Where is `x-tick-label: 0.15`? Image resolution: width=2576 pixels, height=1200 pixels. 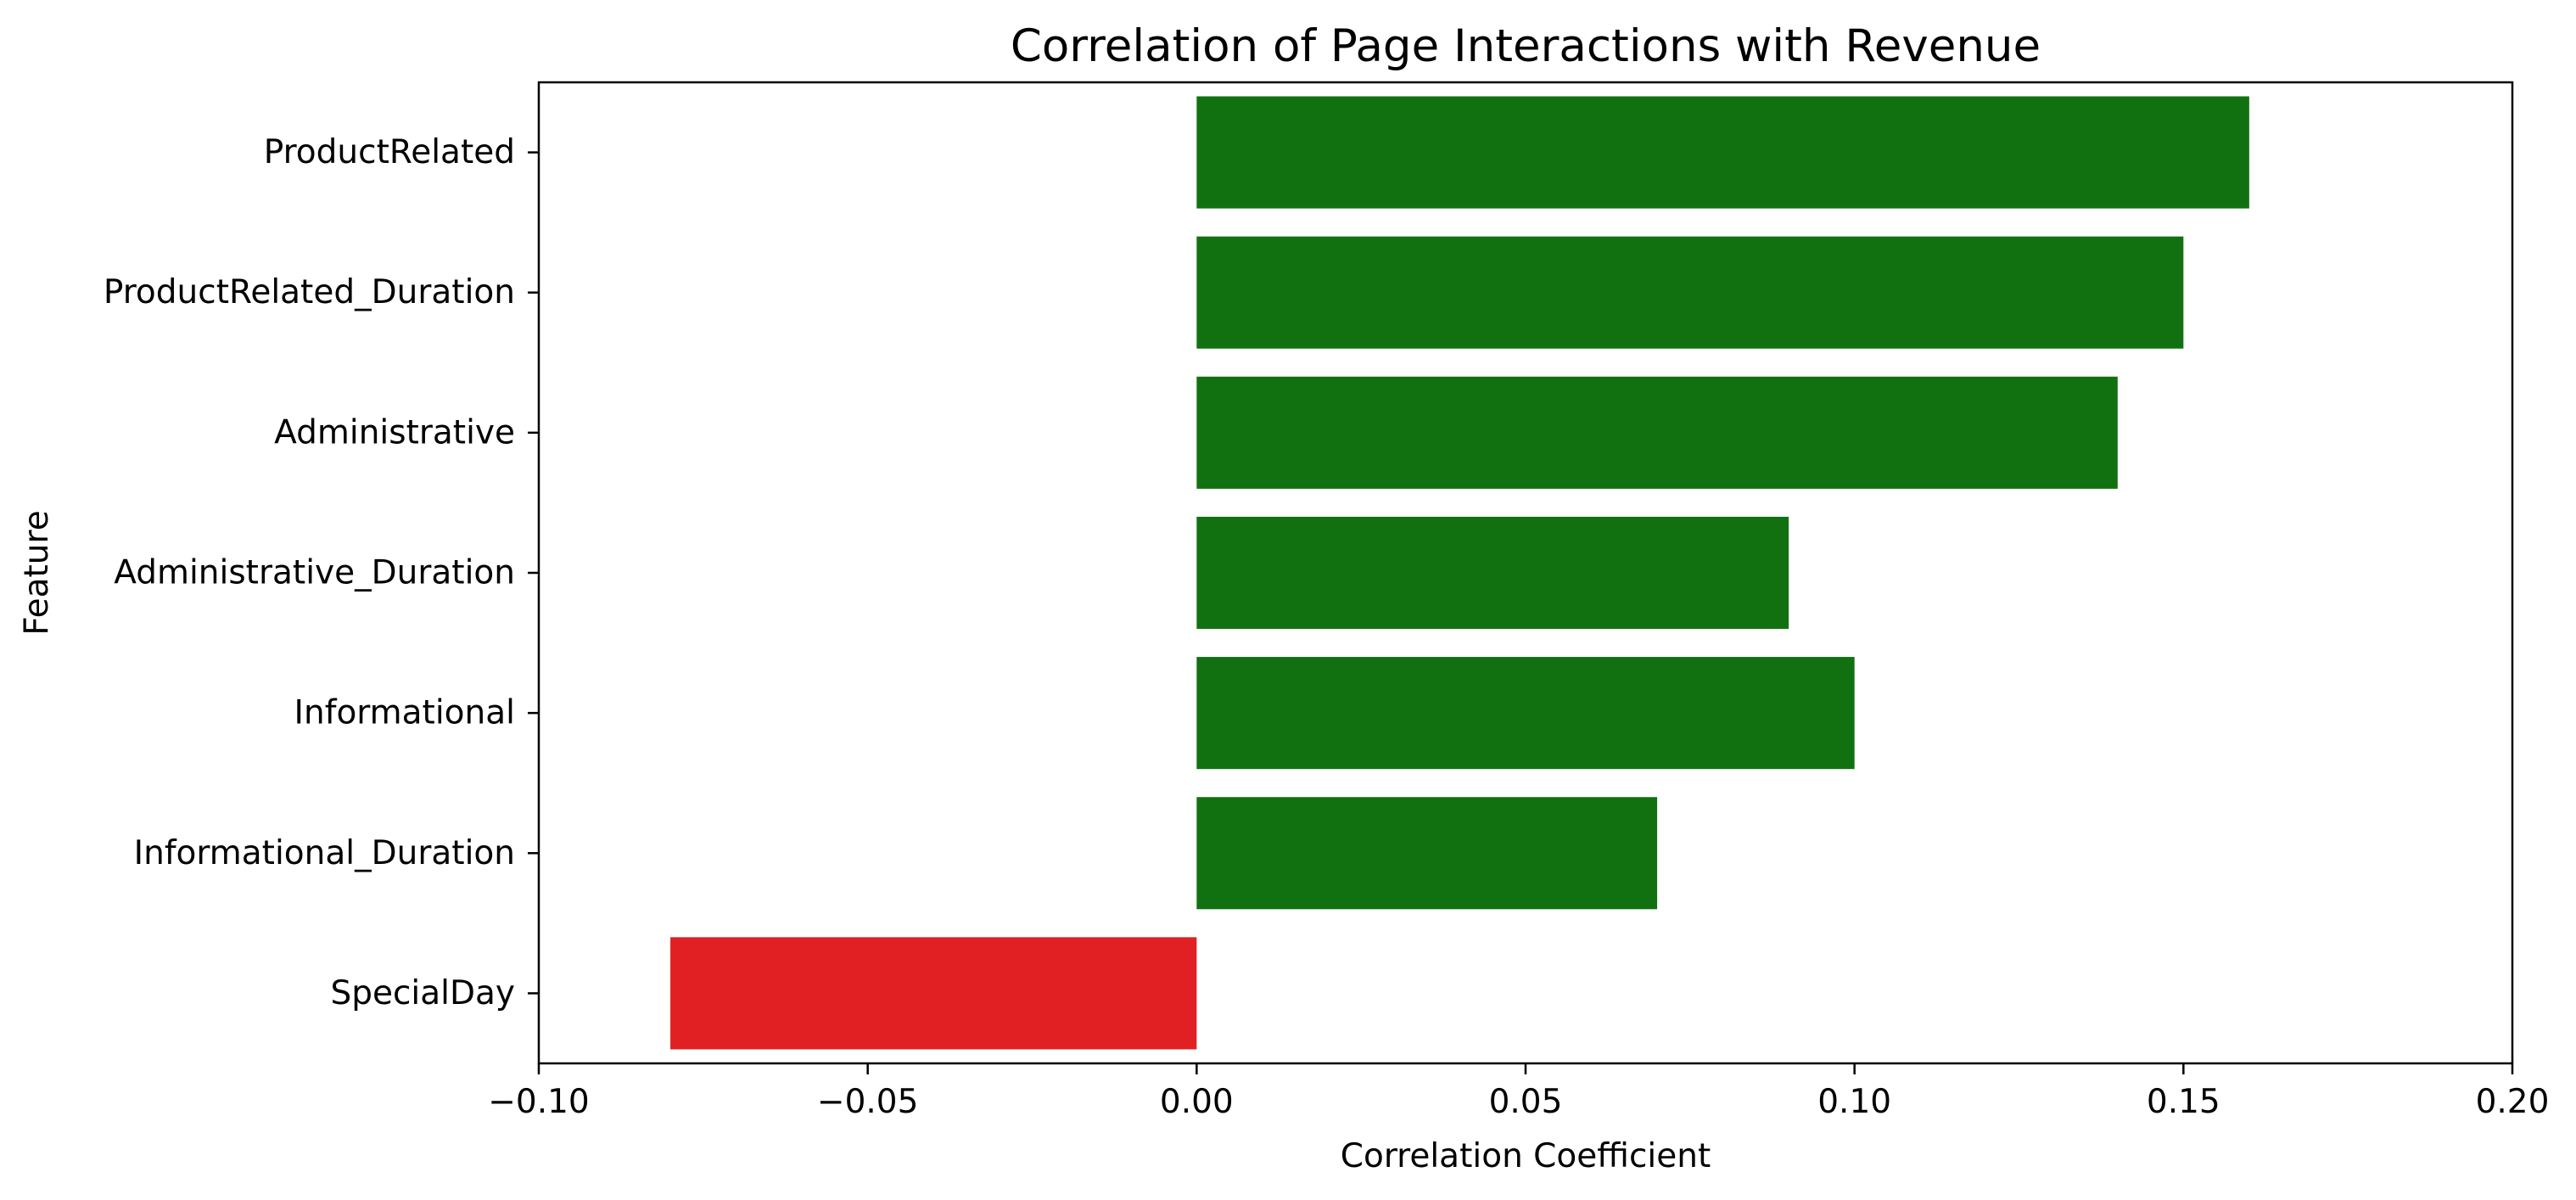
x-tick-label: 0.15 is located at coordinates (2183, 1102).